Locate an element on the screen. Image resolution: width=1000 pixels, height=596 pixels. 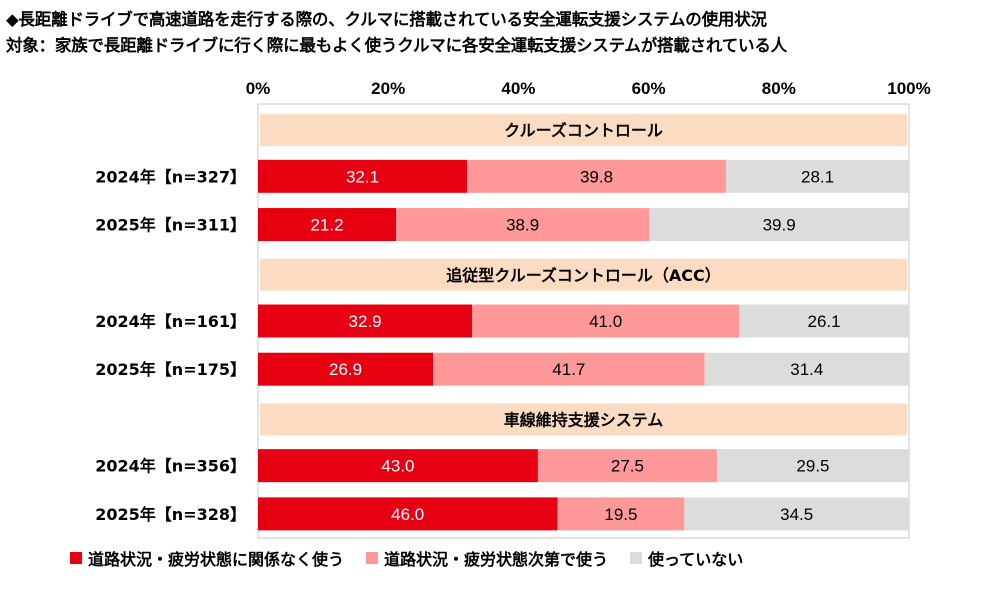
group-header-label: 車線維持支援システム is located at coordinates (584, 419).